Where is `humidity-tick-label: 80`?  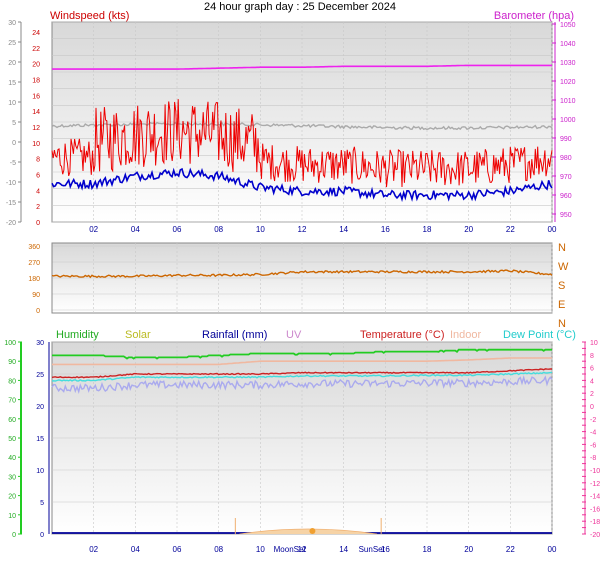
humidity-tick-label: 80 is located at coordinates (12, 381).